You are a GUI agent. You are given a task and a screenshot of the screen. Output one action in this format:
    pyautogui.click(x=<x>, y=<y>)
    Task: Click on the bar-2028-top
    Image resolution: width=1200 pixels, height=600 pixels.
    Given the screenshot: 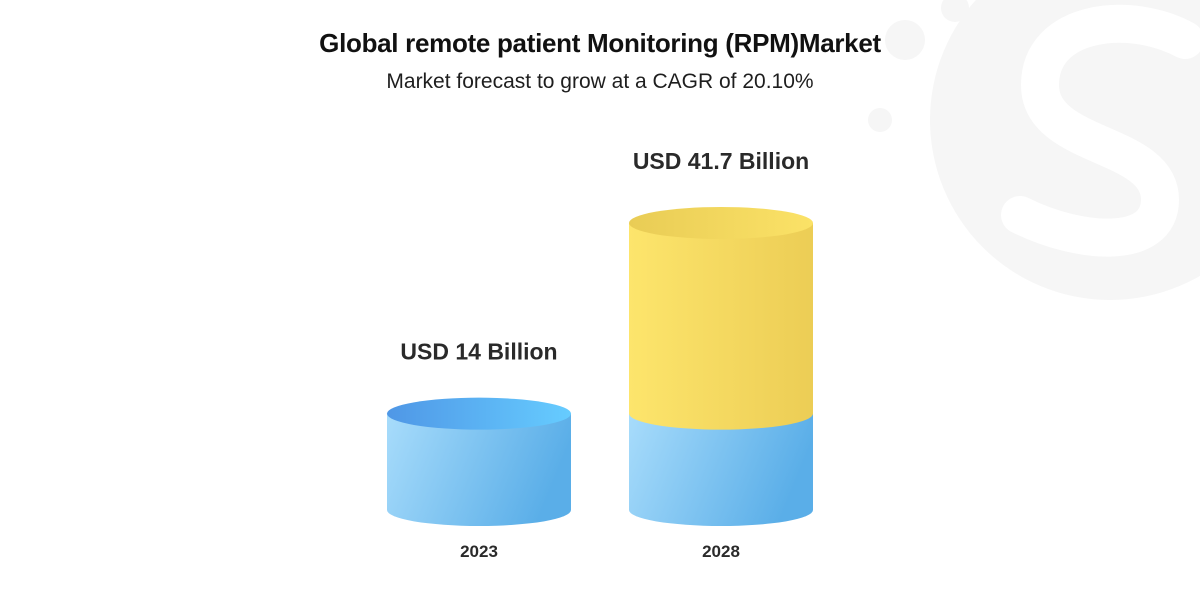 What is the action you would take?
    pyautogui.click(x=721, y=223)
    